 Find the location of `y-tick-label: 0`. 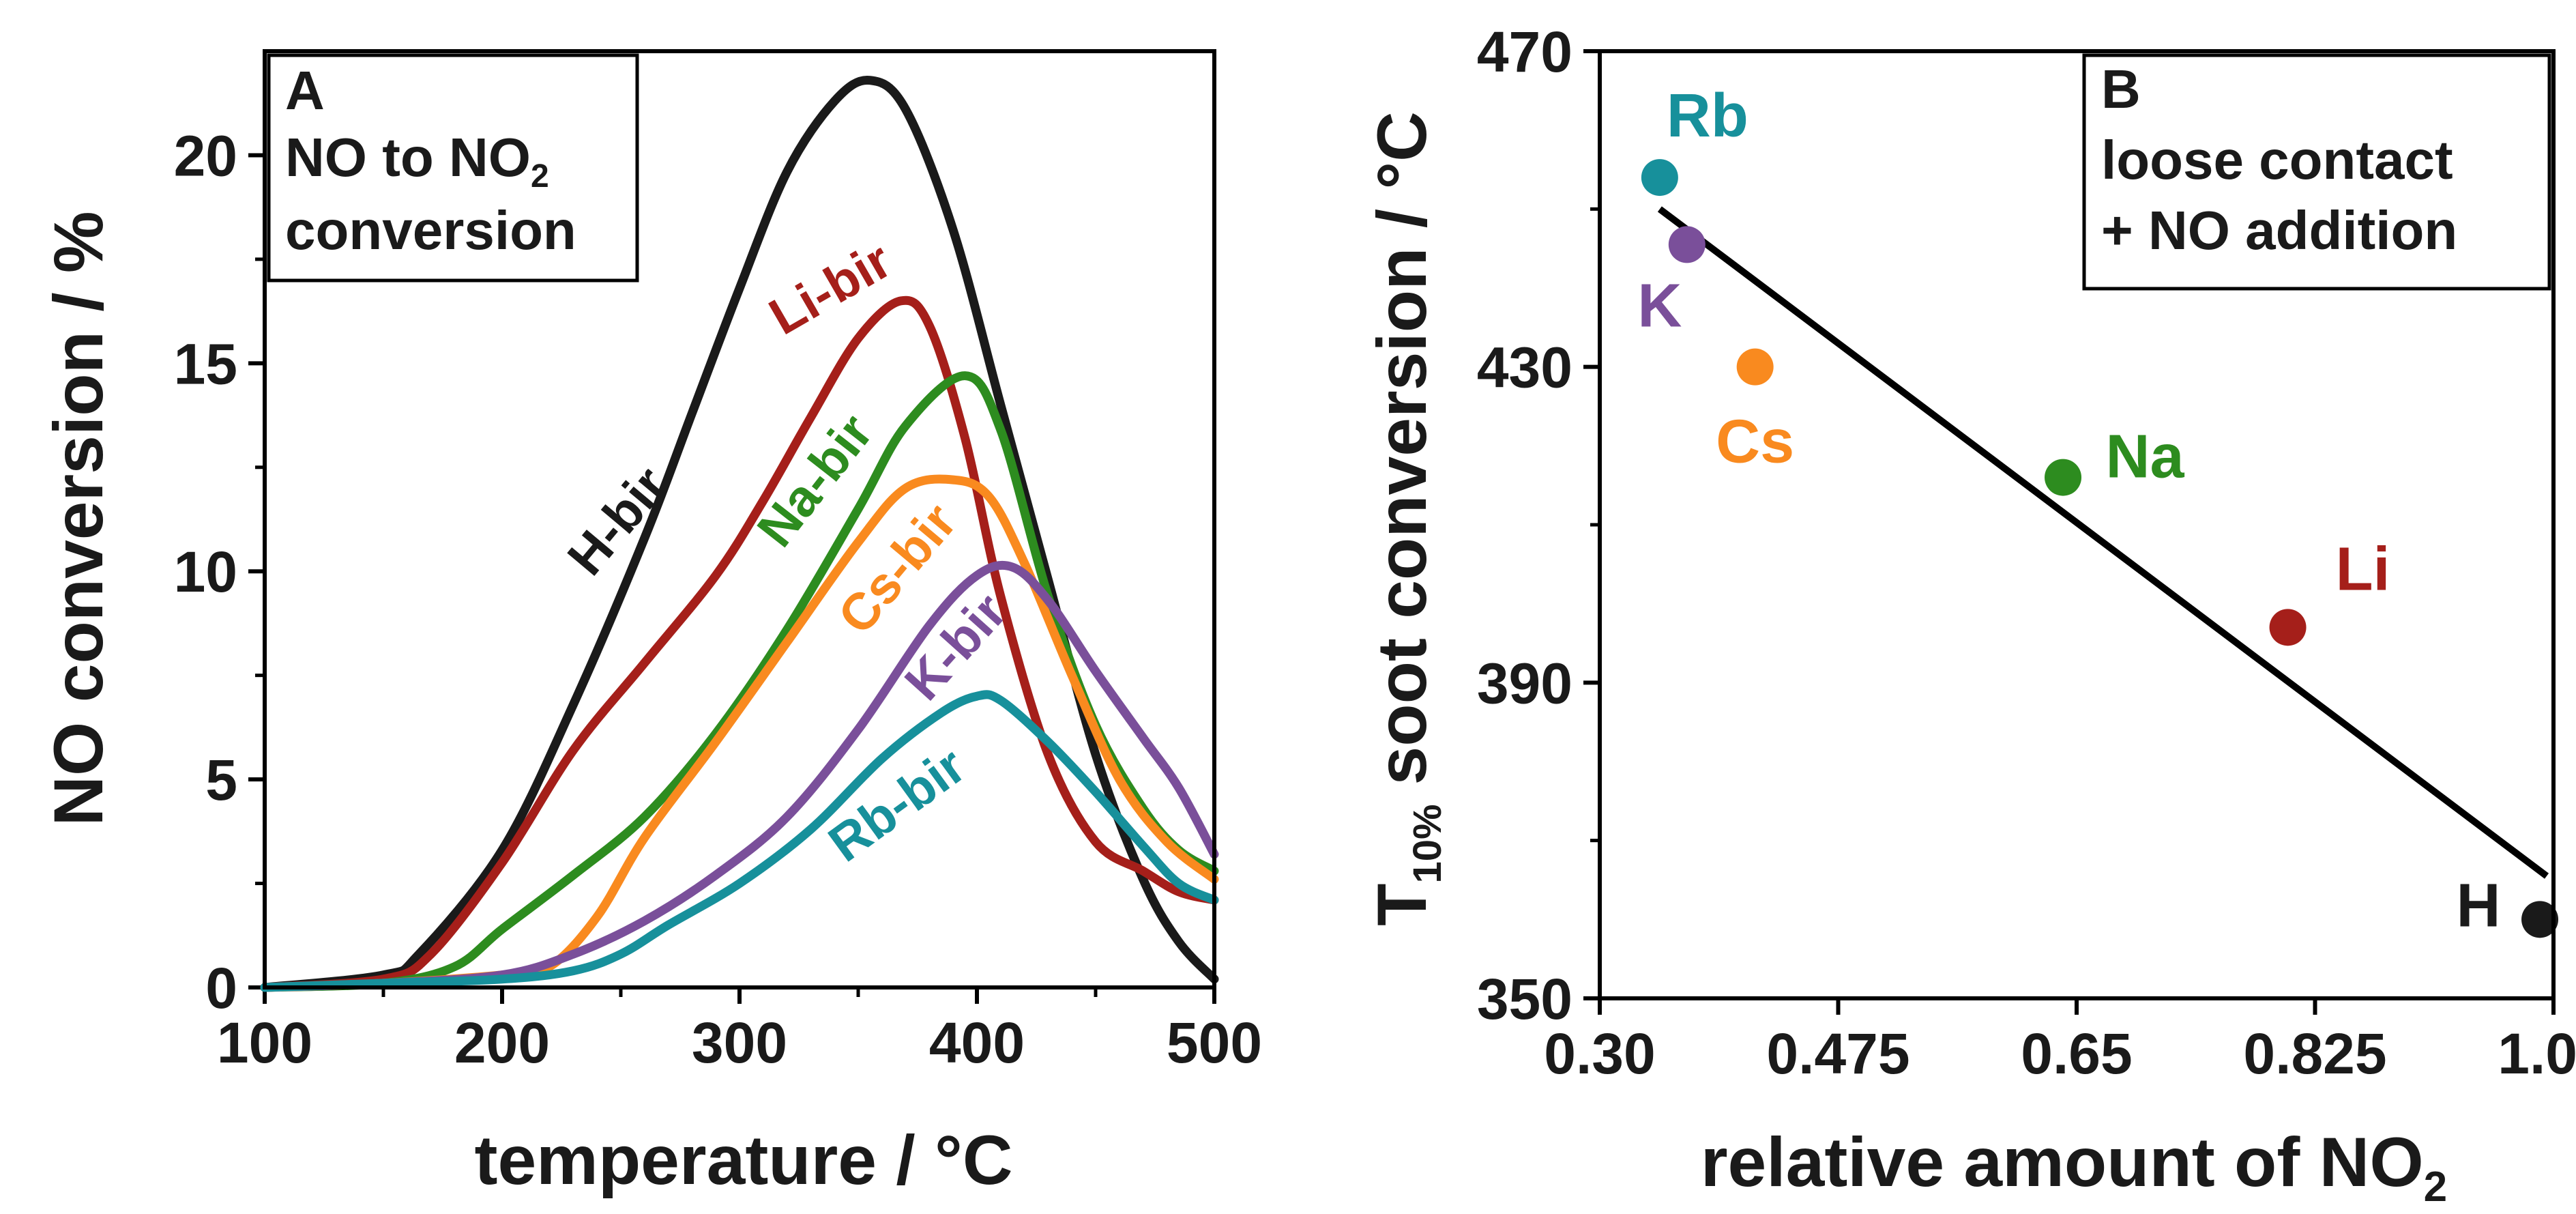

y-tick-label: 0 is located at coordinates (221, 988).